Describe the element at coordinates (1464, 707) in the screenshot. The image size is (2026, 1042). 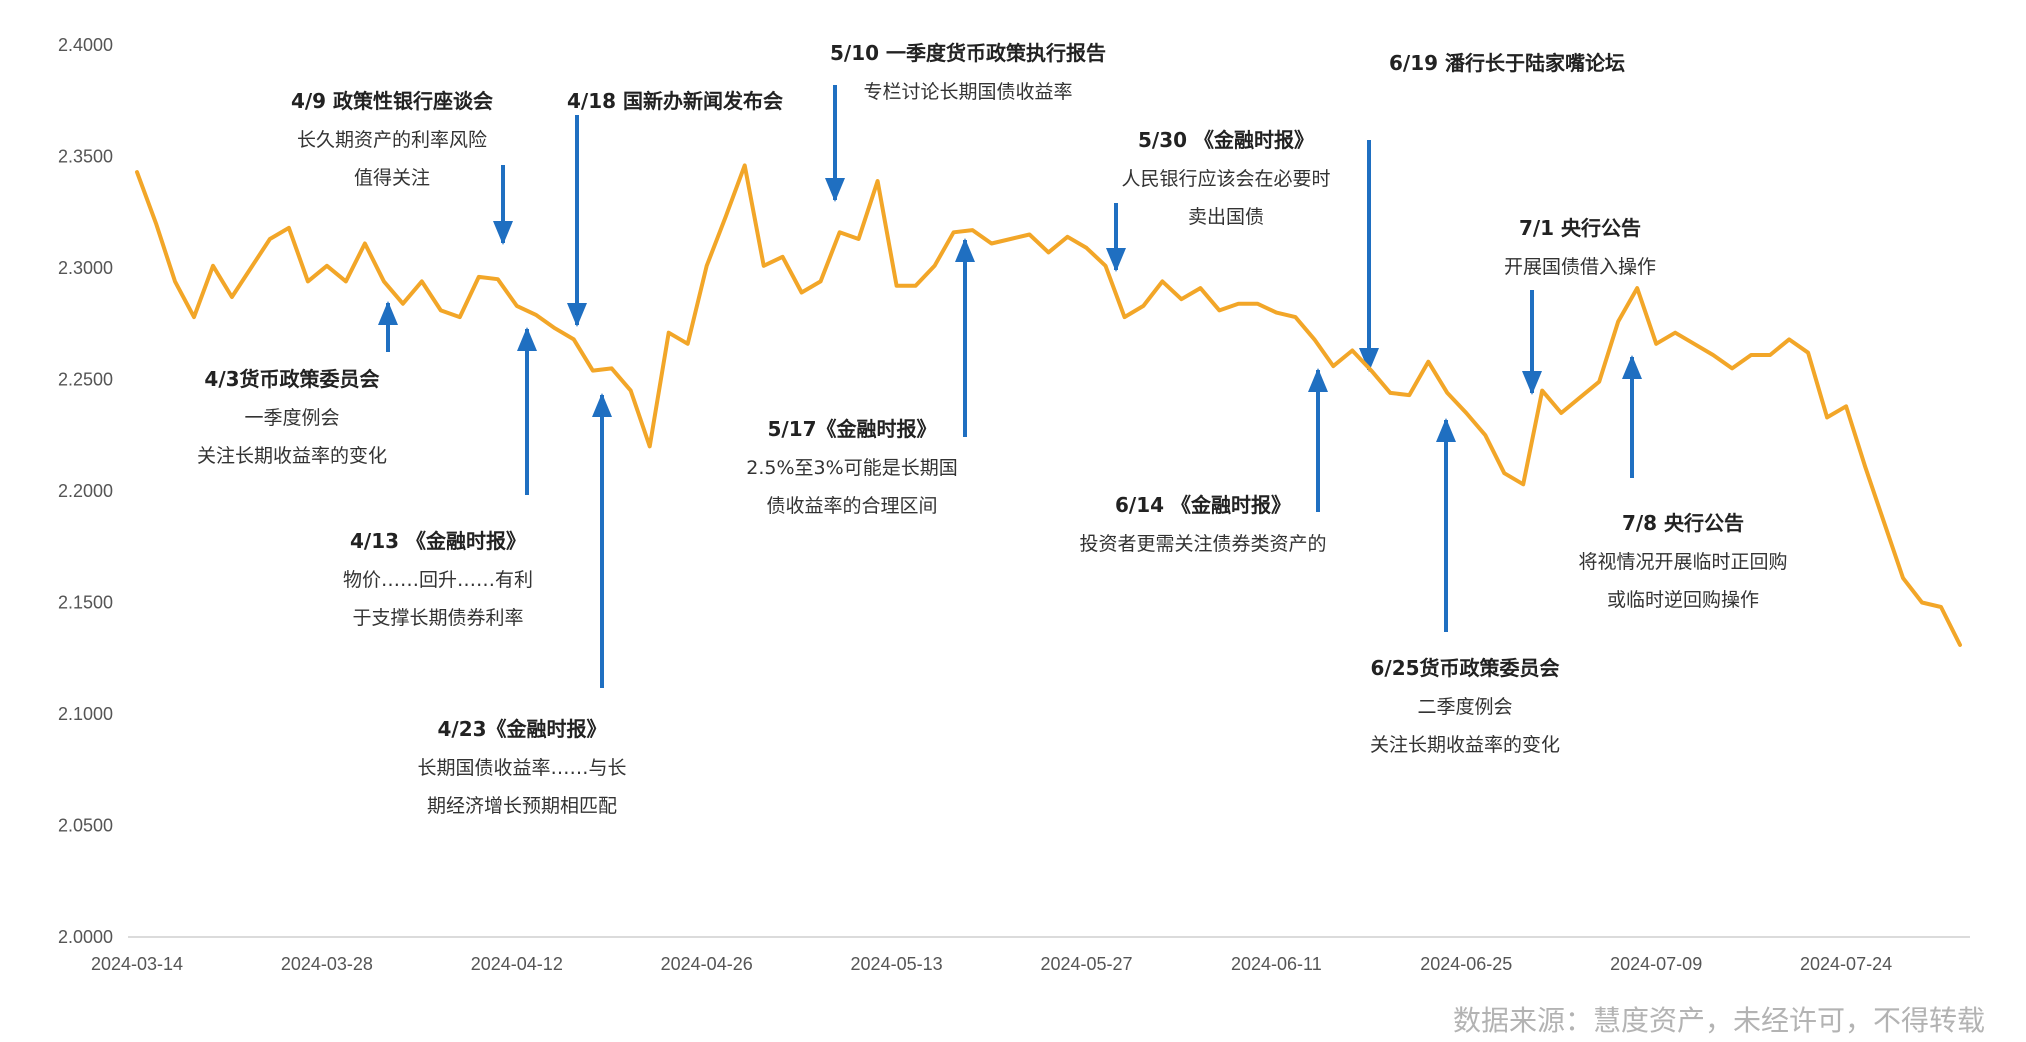
I see `annotation-line: 二季度例会` at that location.